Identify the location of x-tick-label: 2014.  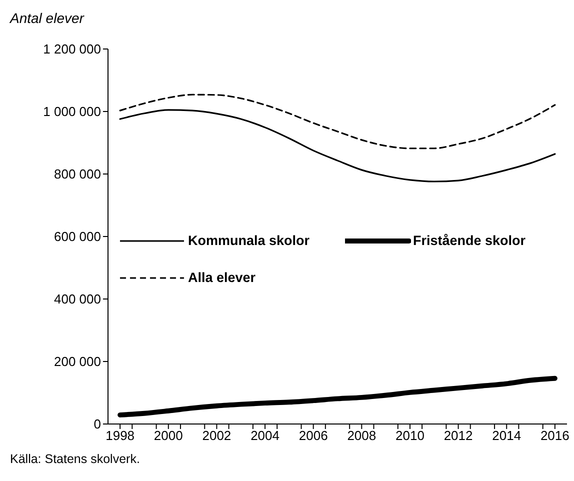
(507, 436).